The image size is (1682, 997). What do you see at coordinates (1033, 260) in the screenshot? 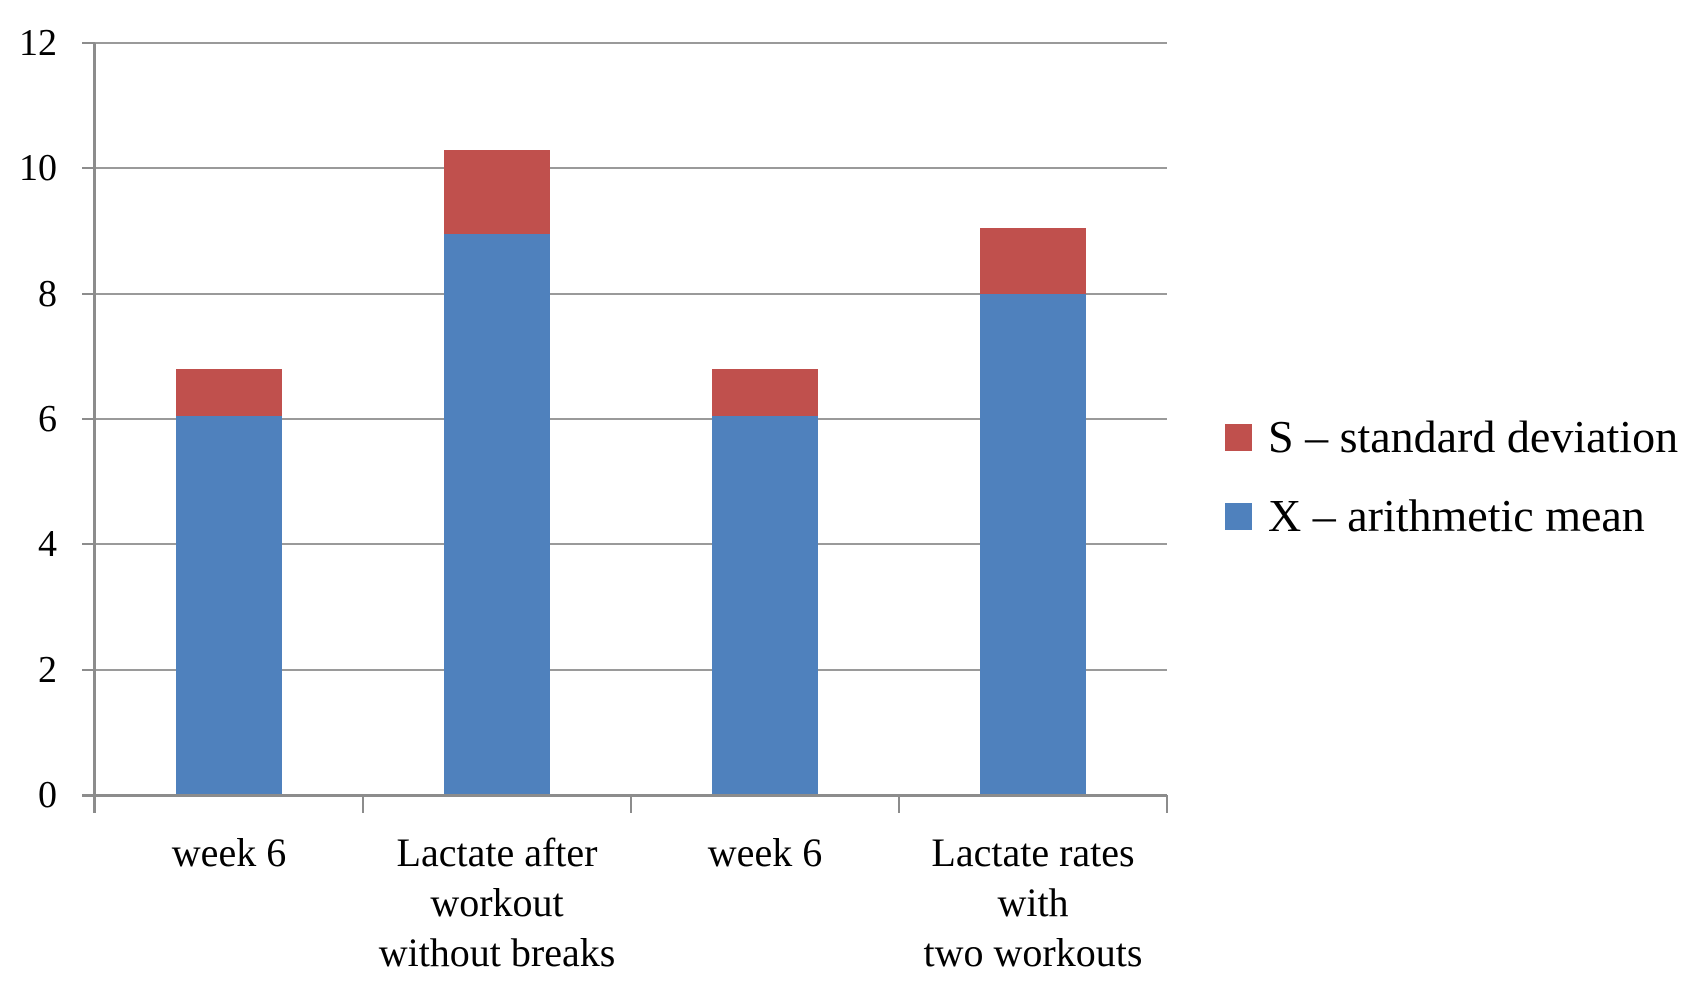
I see `bar-3-segment-stdev` at bounding box center [1033, 260].